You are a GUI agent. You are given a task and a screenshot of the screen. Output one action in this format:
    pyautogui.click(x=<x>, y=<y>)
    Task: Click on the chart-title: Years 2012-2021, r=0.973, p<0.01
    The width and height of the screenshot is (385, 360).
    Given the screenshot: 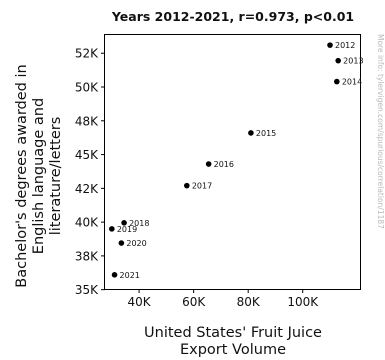 What is the action you would take?
    pyautogui.click(x=232, y=16)
    